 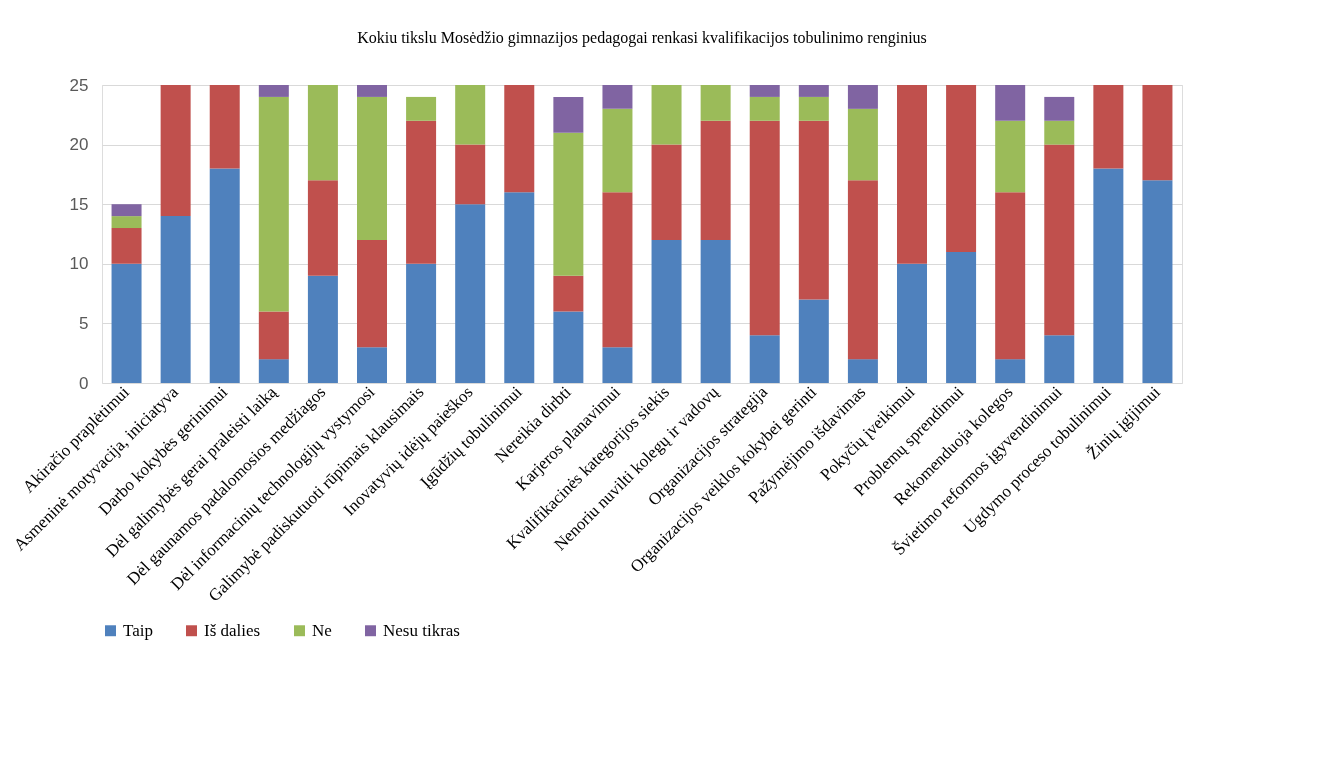 What do you see at coordinates (84, 383) in the screenshot?
I see `y-tick-label: 0` at bounding box center [84, 383].